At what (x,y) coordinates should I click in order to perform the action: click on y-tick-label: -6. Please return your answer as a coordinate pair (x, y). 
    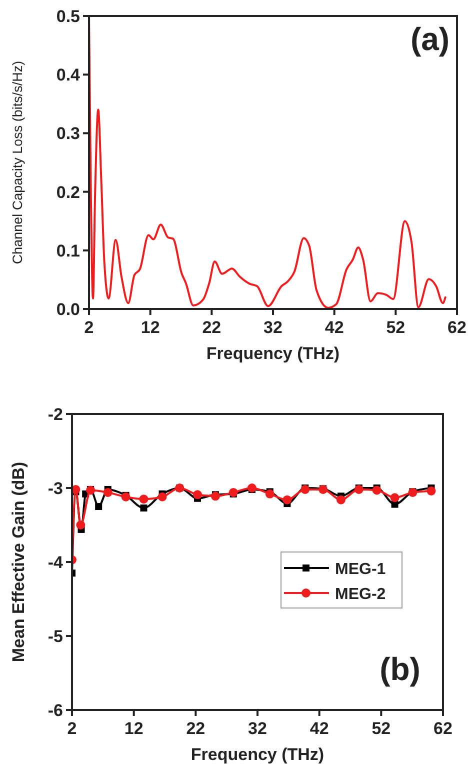
    Looking at the image, I should click on (55, 710).